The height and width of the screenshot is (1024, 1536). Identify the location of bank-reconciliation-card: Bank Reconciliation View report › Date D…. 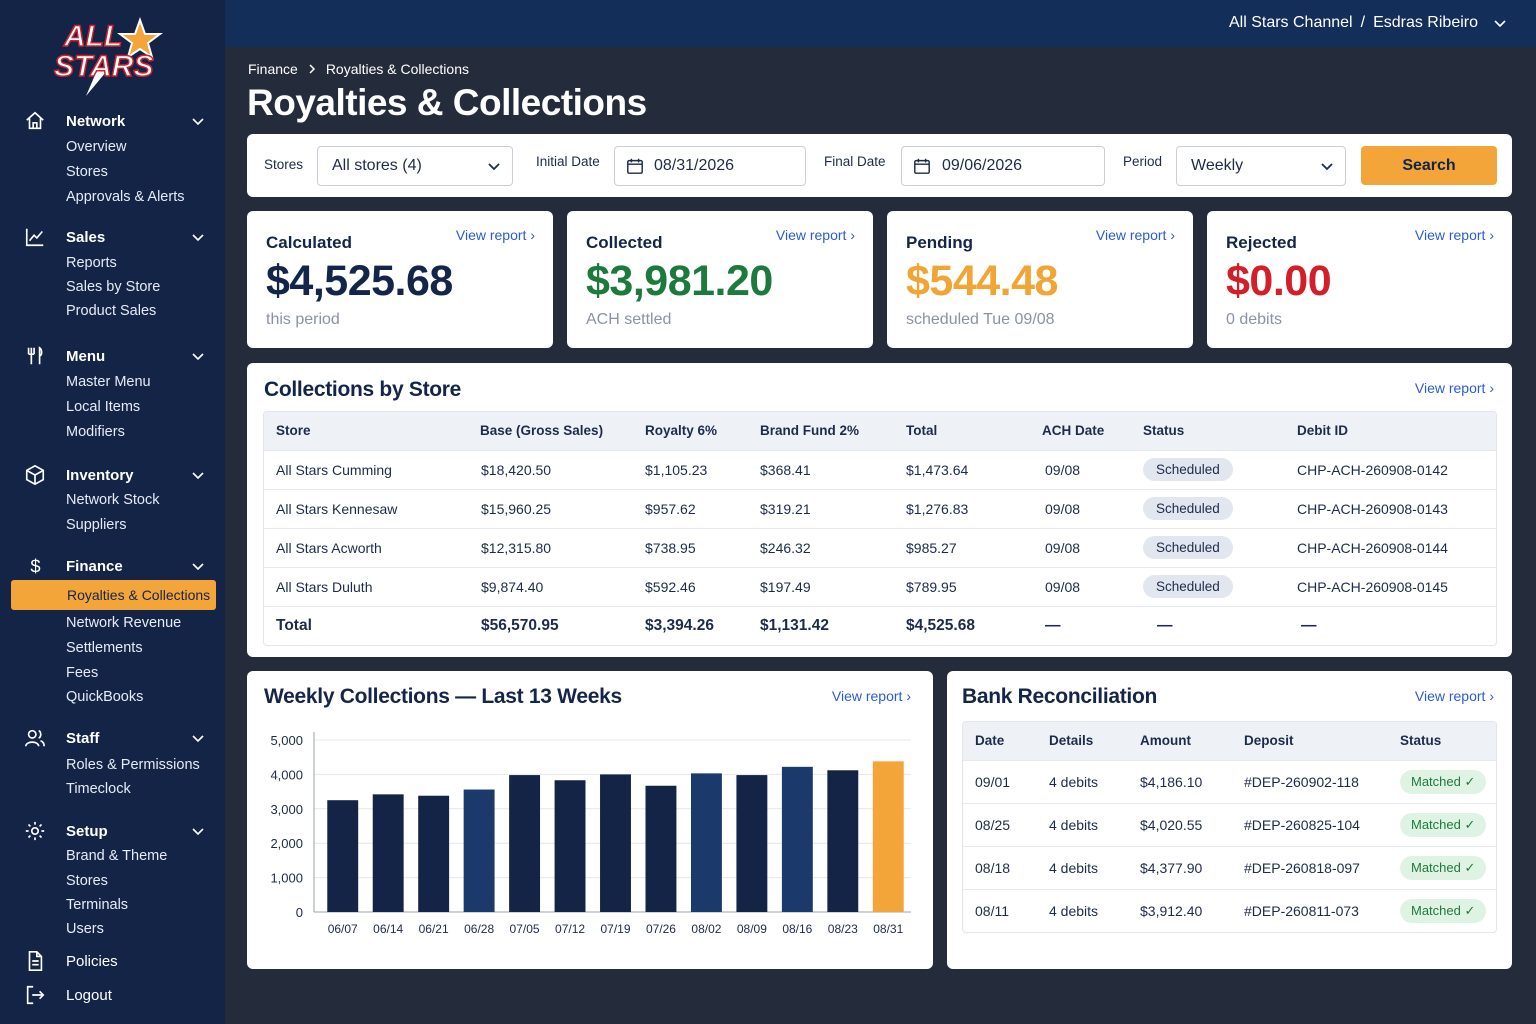
(1229, 820).